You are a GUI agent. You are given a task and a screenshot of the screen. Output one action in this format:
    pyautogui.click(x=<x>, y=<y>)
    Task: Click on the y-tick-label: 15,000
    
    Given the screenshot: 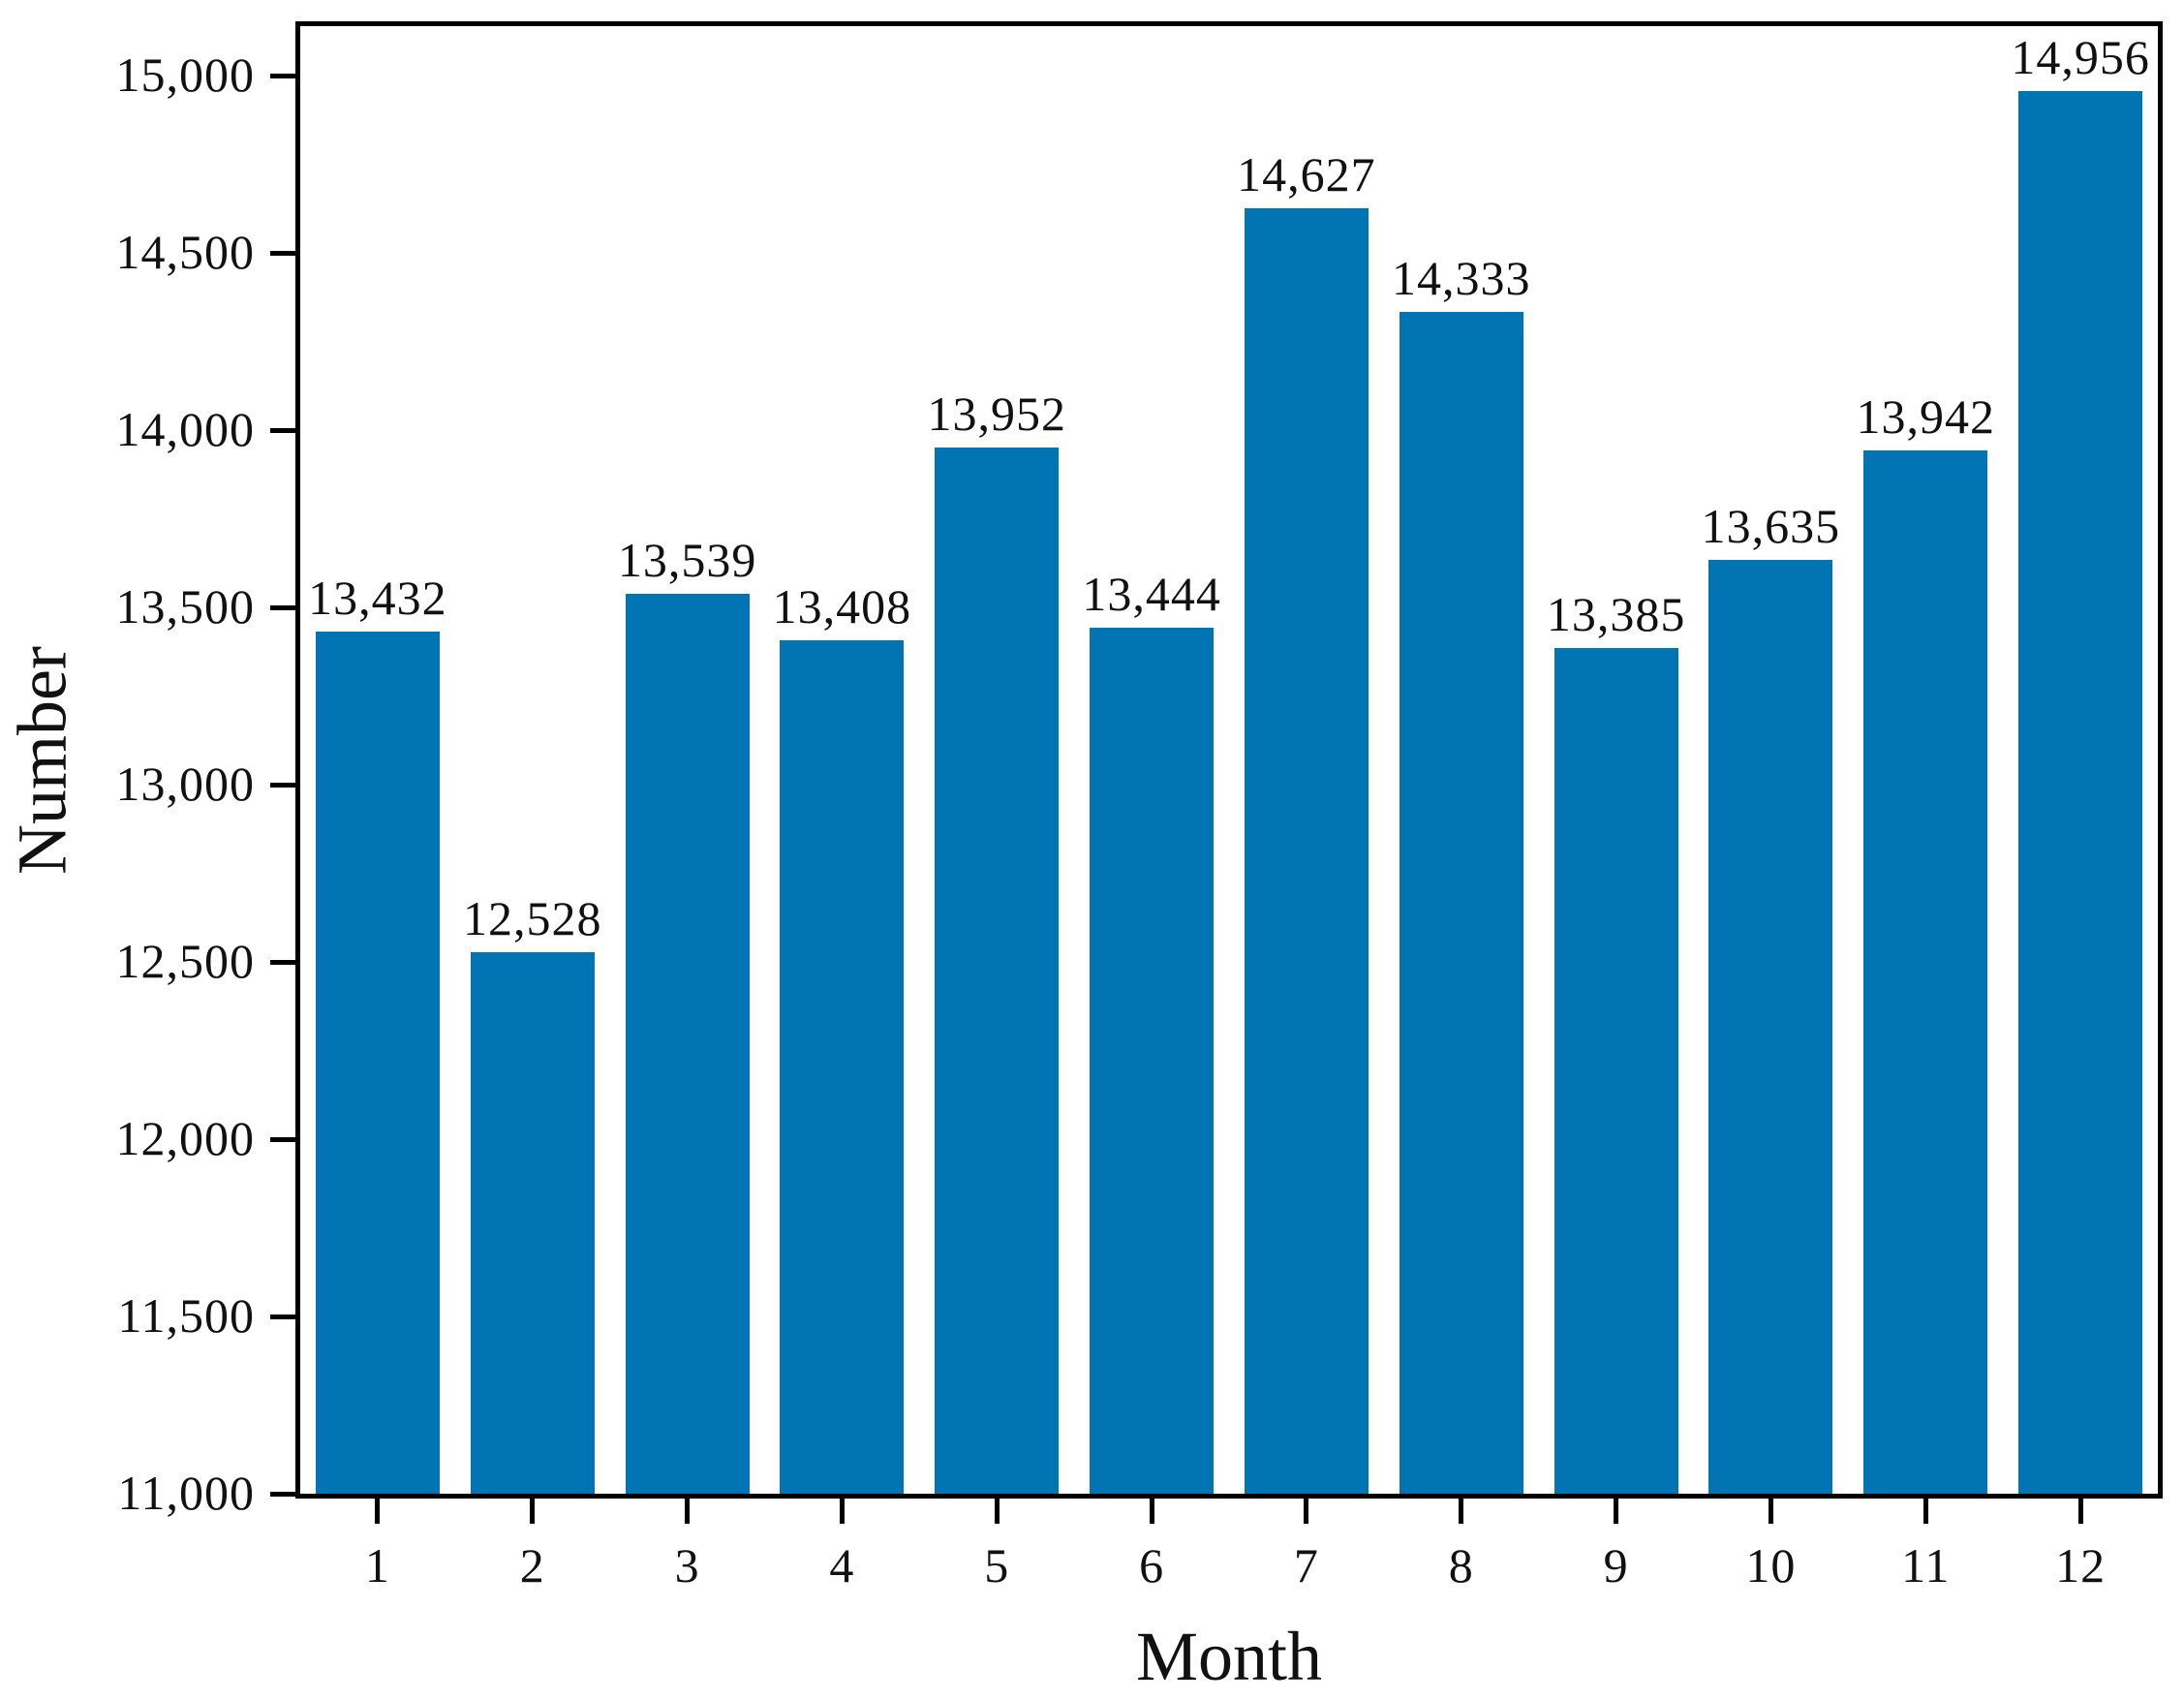 What is the action you would take?
    pyautogui.click(x=185, y=75)
    